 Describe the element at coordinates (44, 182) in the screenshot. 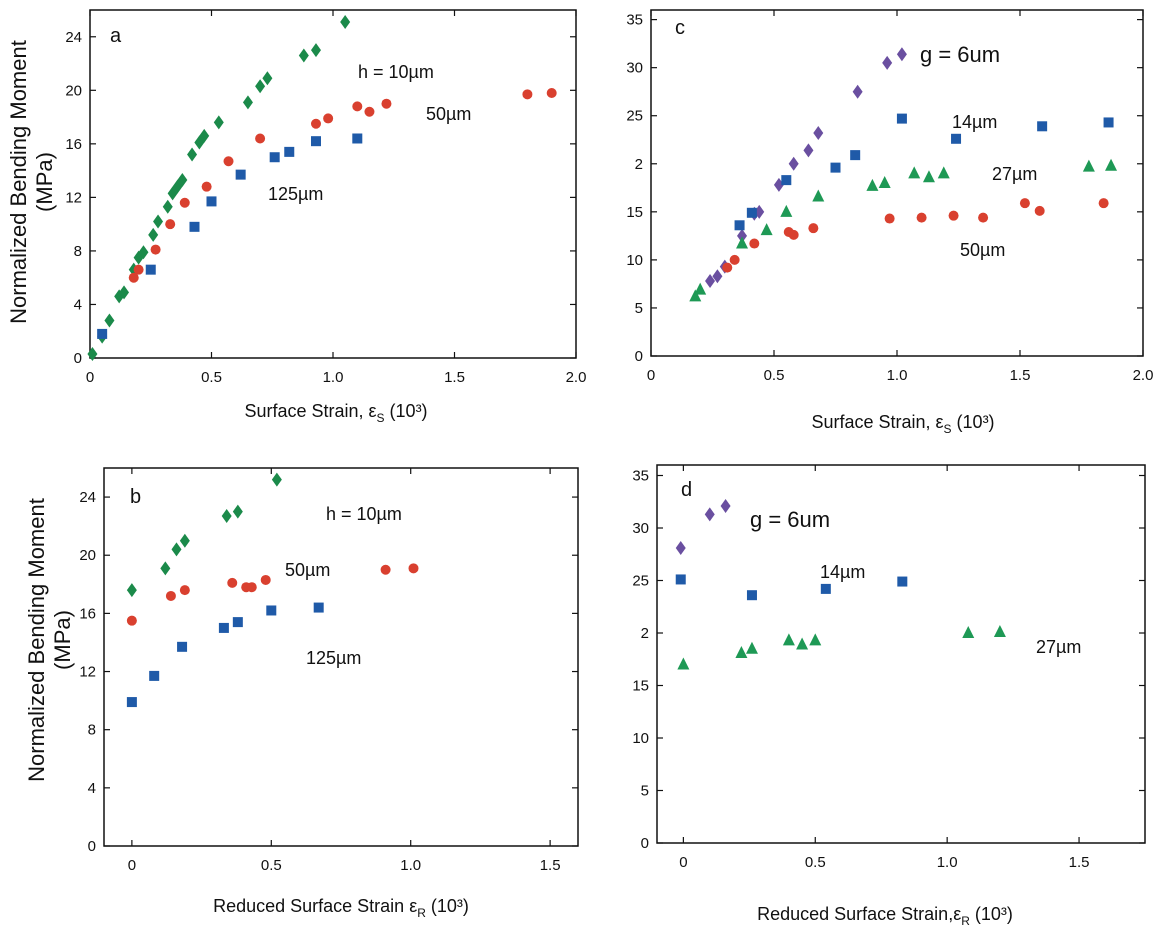

I see `y-axis-unit-top: (MPa)` at that location.